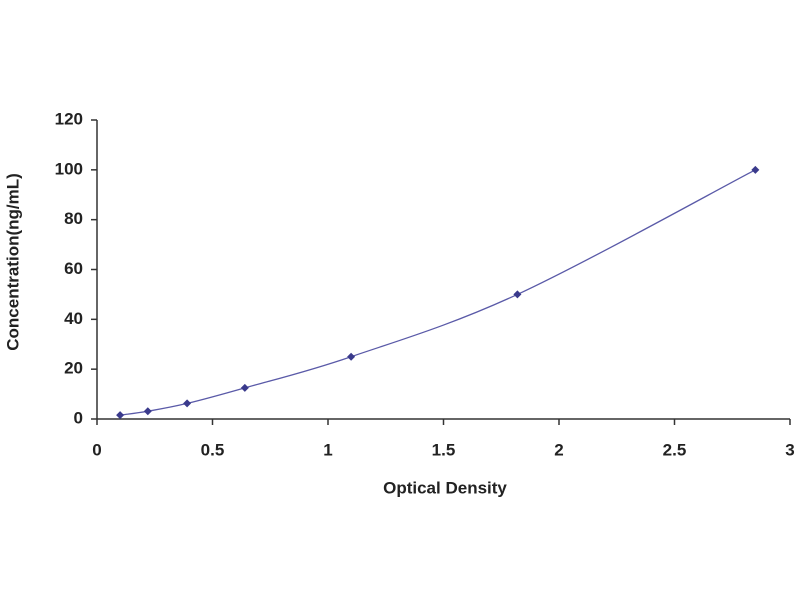  Describe the element at coordinates (12, 262) in the screenshot. I see `y-axis-title: Concentration(ng/mL)` at that location.